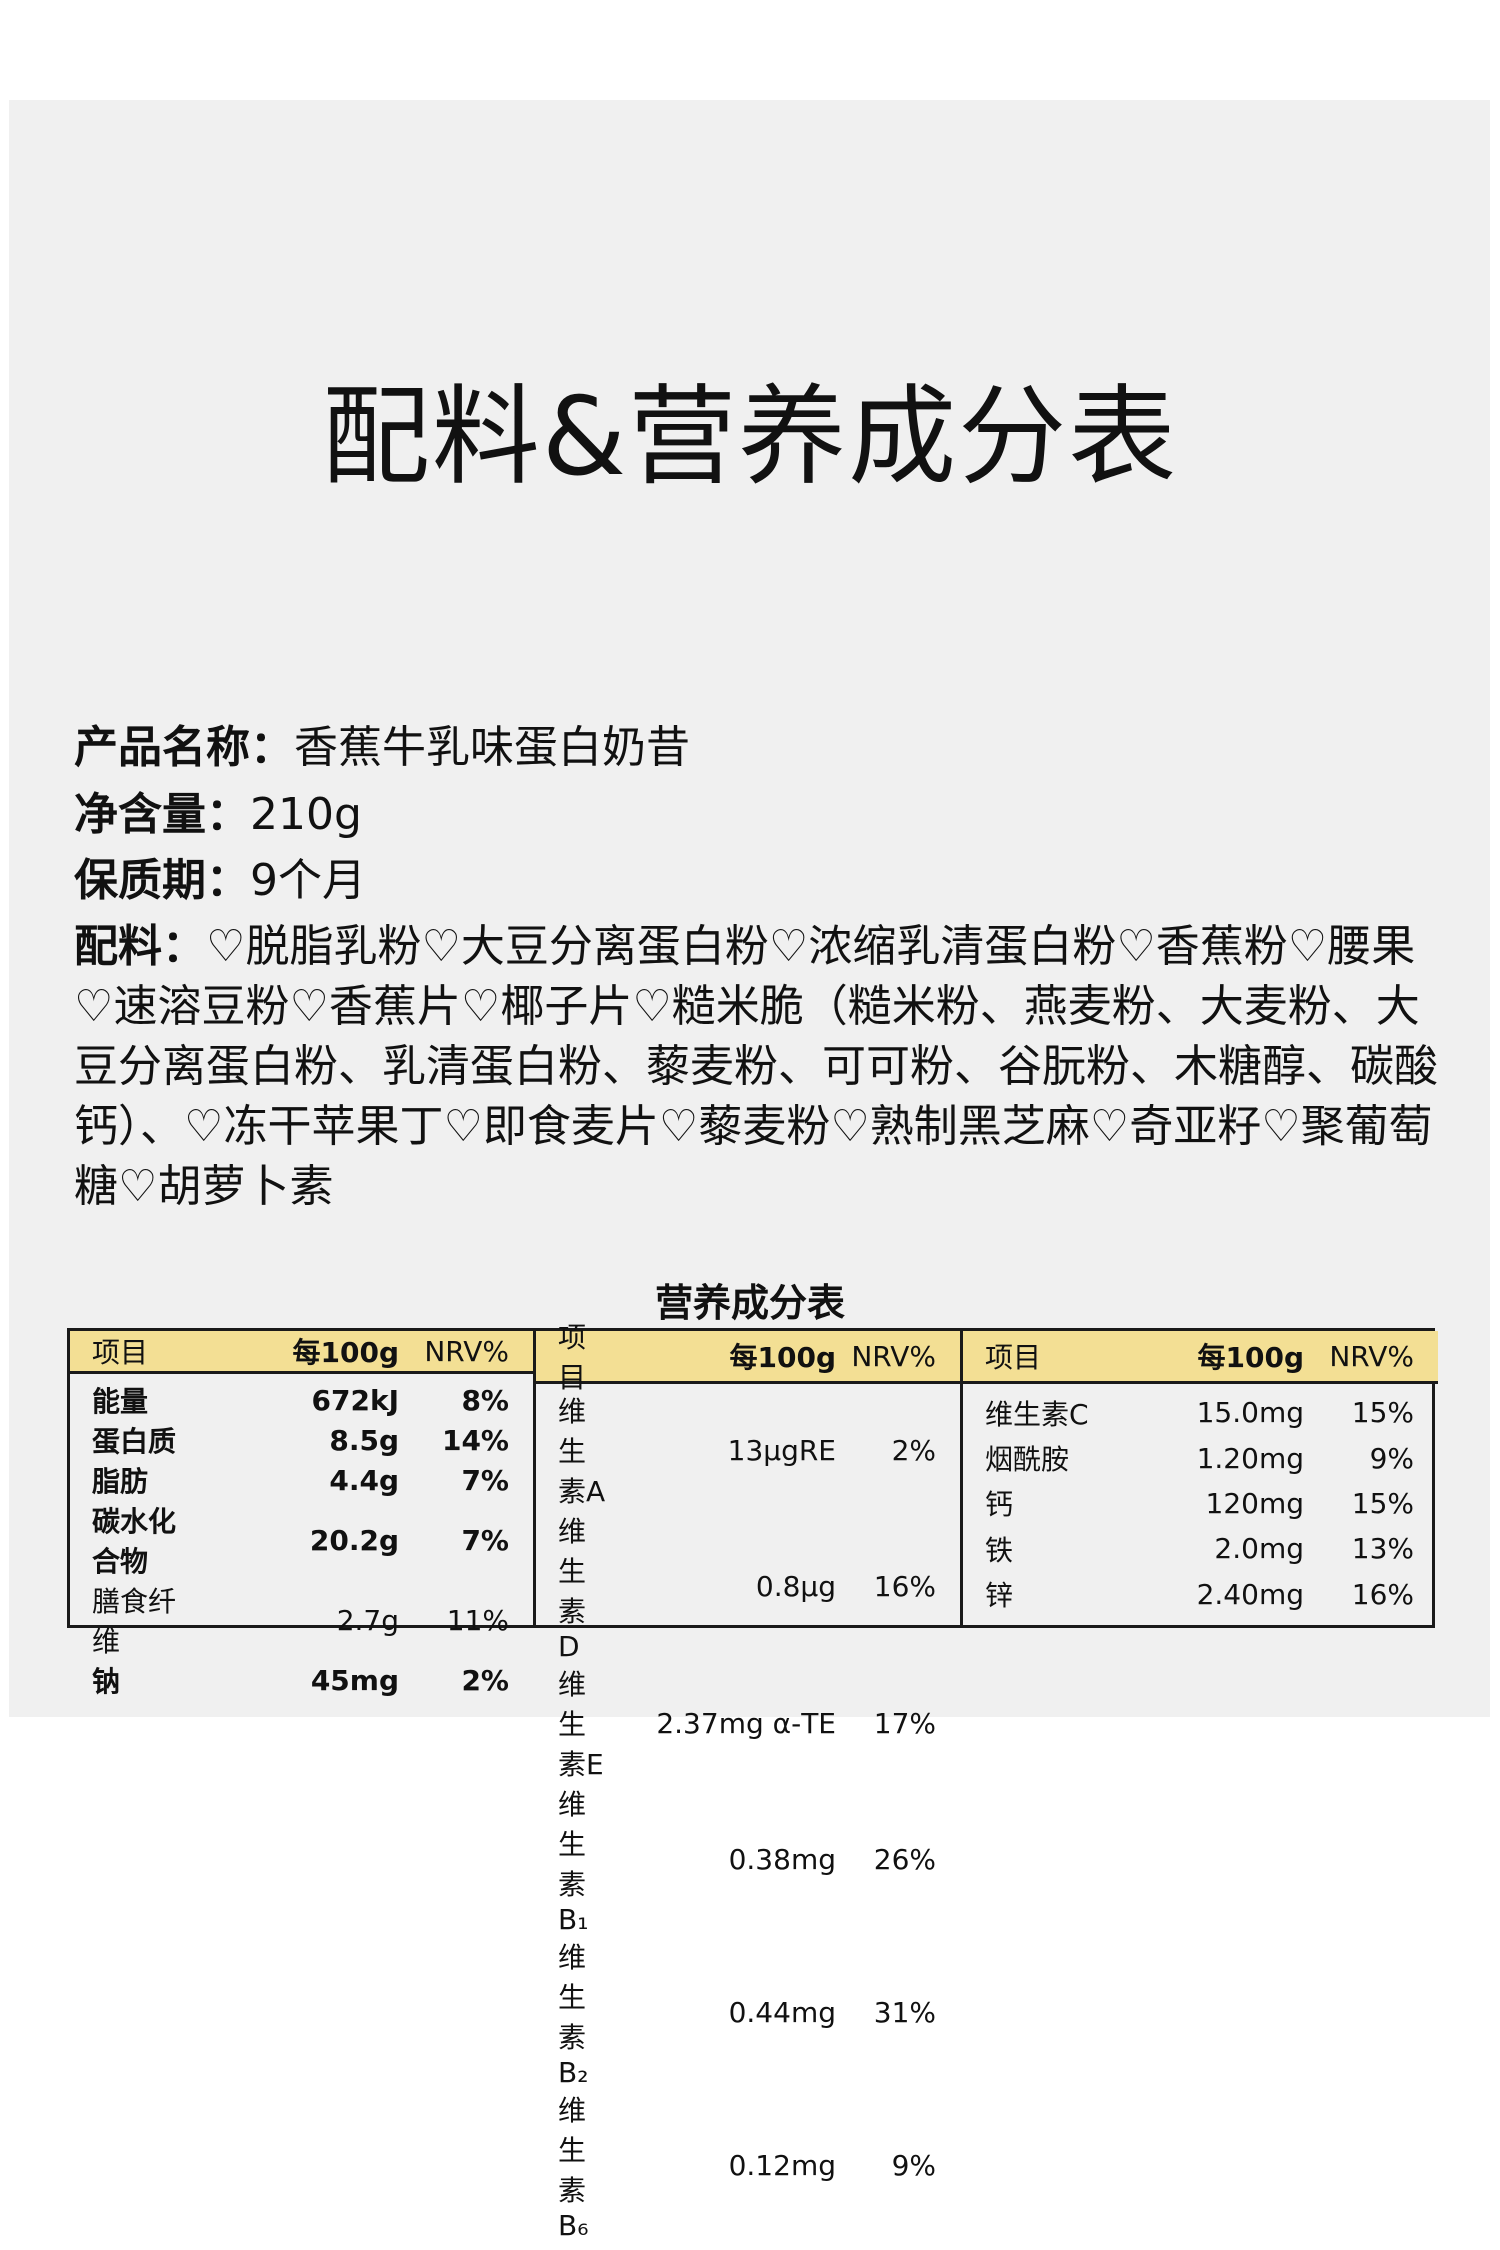 The height and width of the screenshot is (2250, 1500). I want to click on product-name-value: 香蕉牛乳味蛋白奶昔, so click(492, 747).